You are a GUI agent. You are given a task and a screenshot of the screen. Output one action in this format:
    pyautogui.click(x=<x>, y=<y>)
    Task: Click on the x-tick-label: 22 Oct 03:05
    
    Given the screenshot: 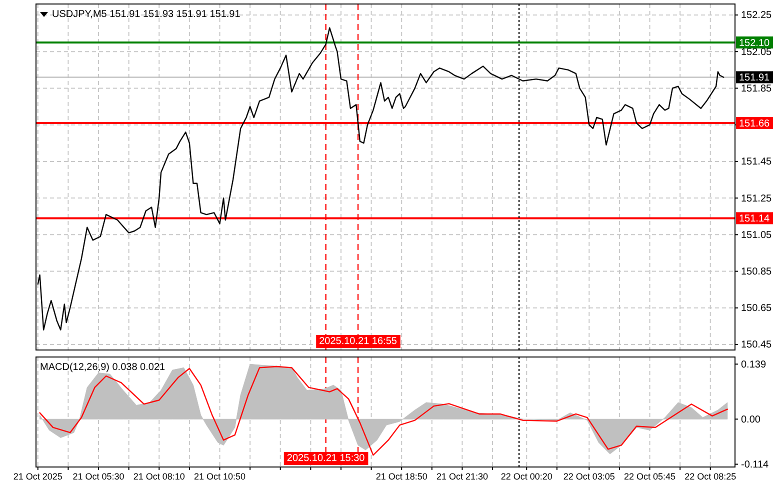 What is the action you would take?
    pyautogui.click(x=589, y=476)
    